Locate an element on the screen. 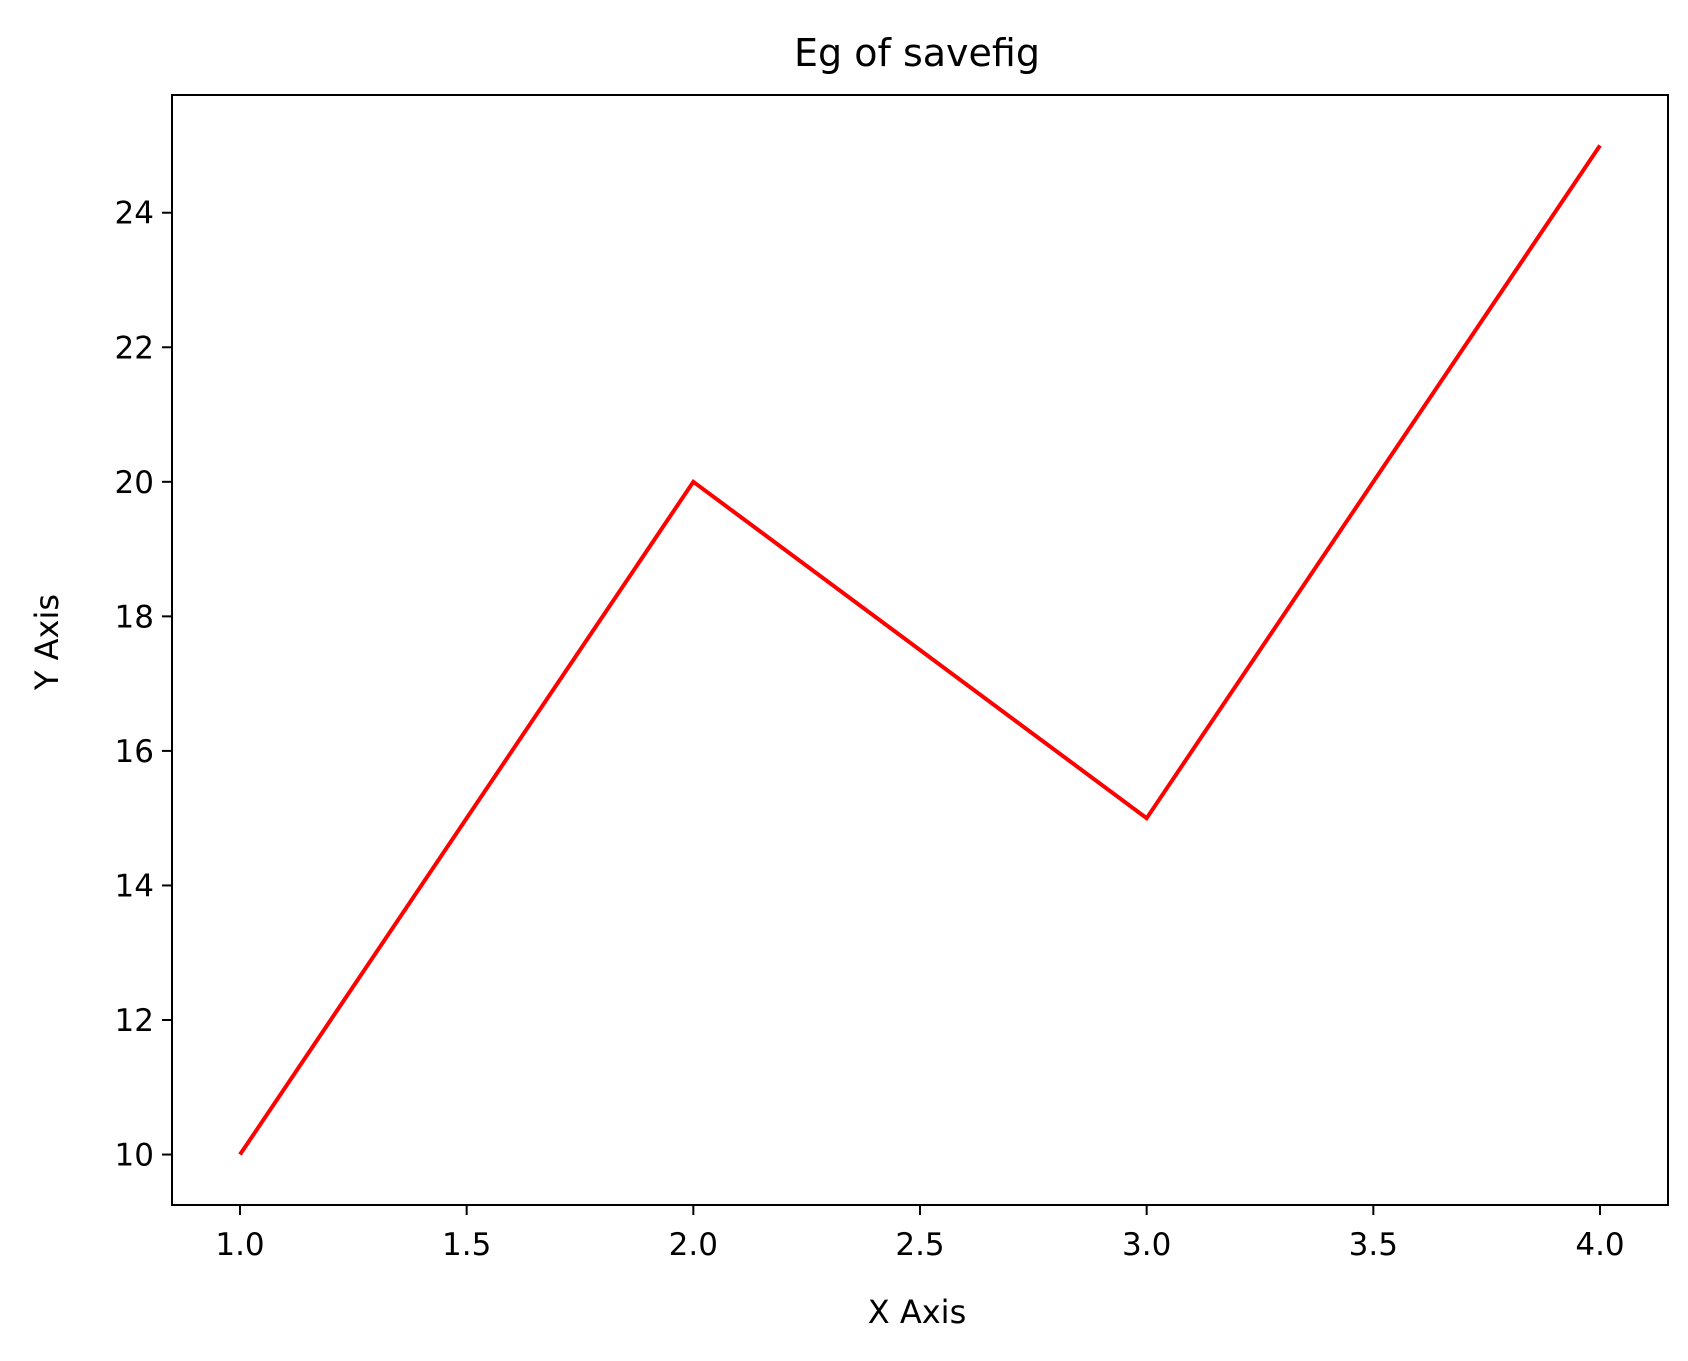 This screenshot has height=1361, width=1688. y-tick-label: 18 is located at coordinates (134, 617).